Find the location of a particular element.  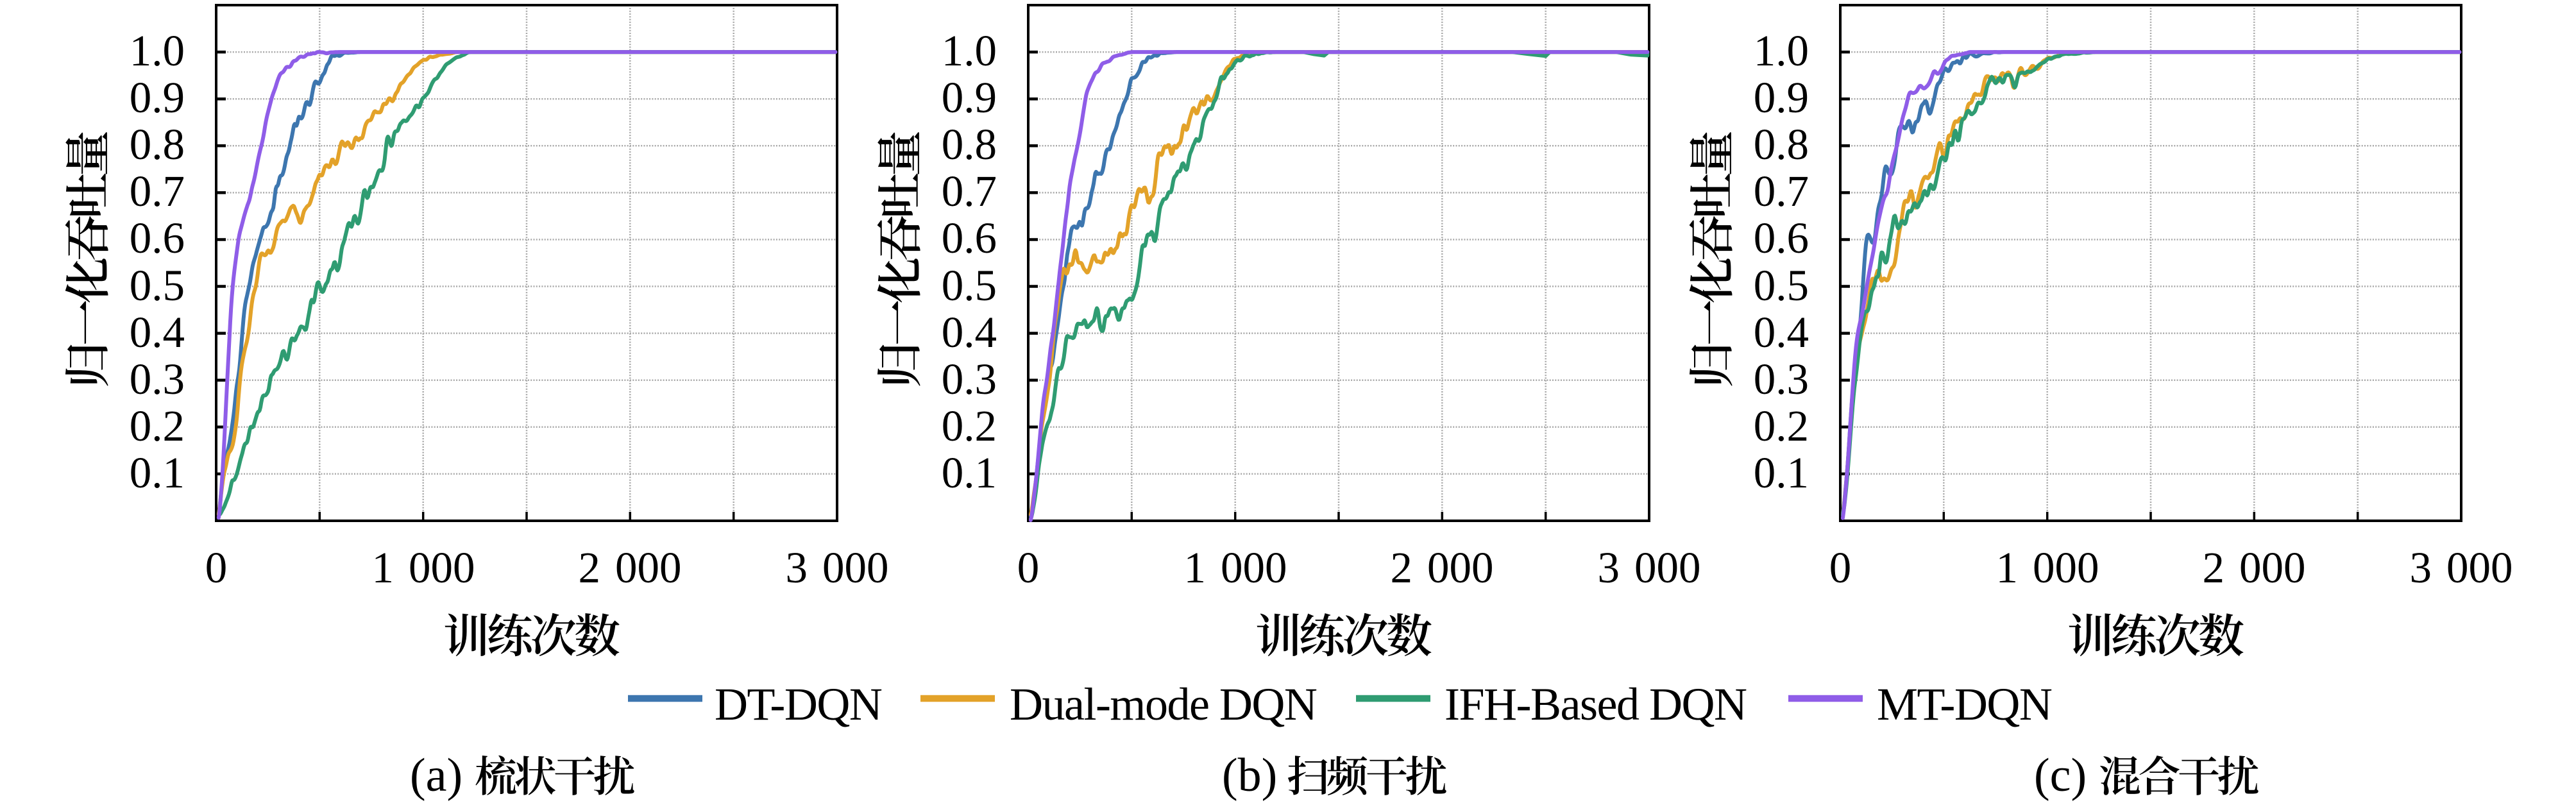

svg-text: (a) is located at coordinates (436, 775).